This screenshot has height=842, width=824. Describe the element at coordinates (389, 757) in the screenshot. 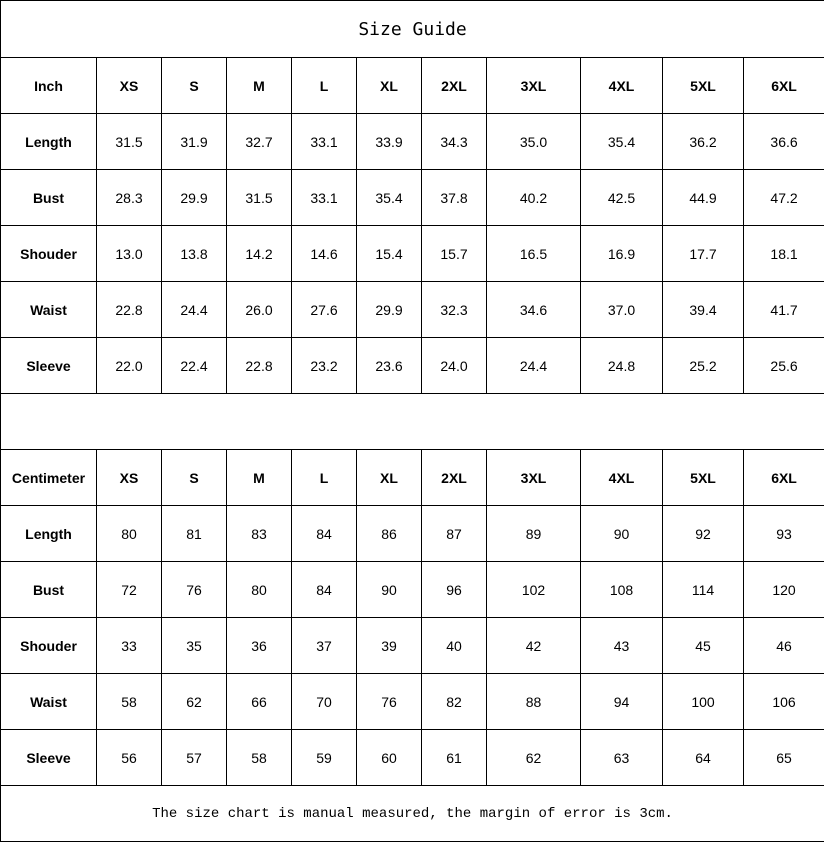

I see `measurement-cell: 60` at that location.